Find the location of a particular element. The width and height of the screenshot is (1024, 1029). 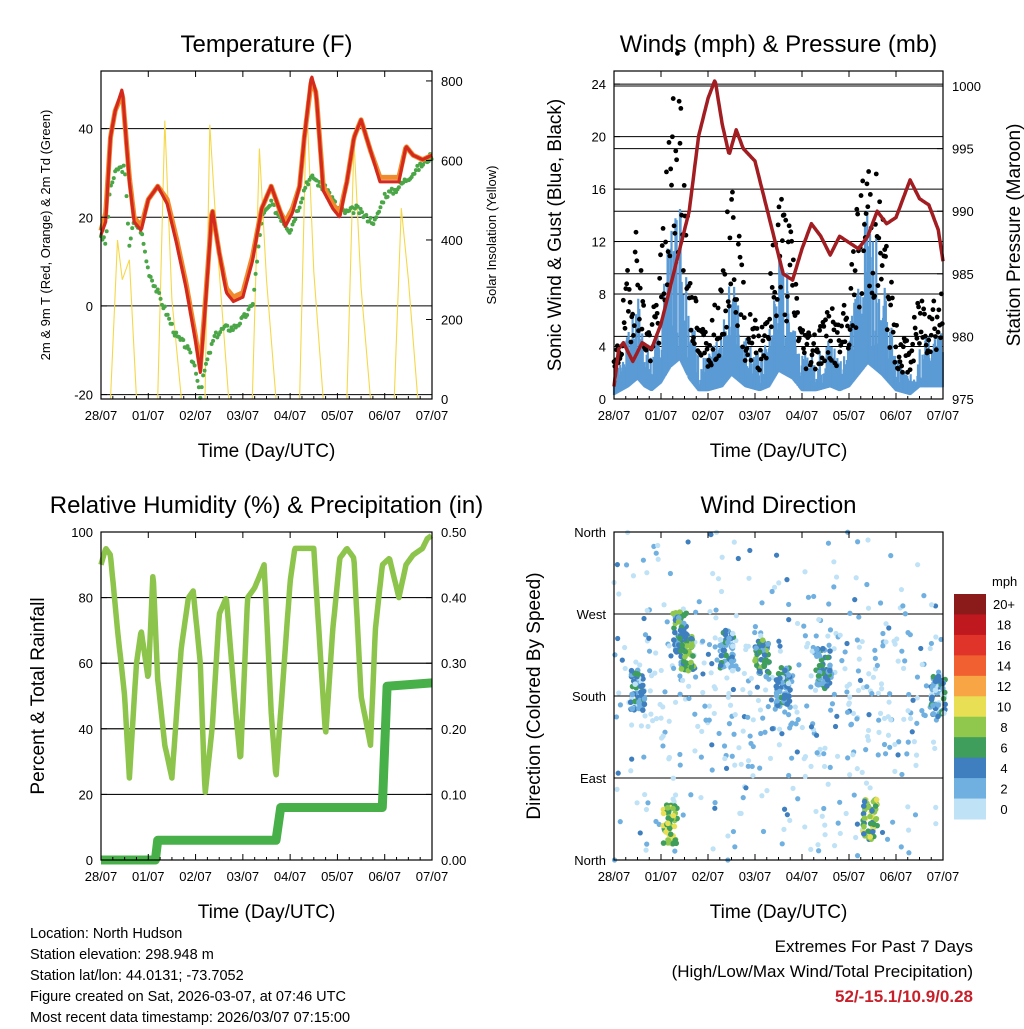

extremes-value: 52/-15.1/10.9/0.28 is located at coordinates (903, 996).